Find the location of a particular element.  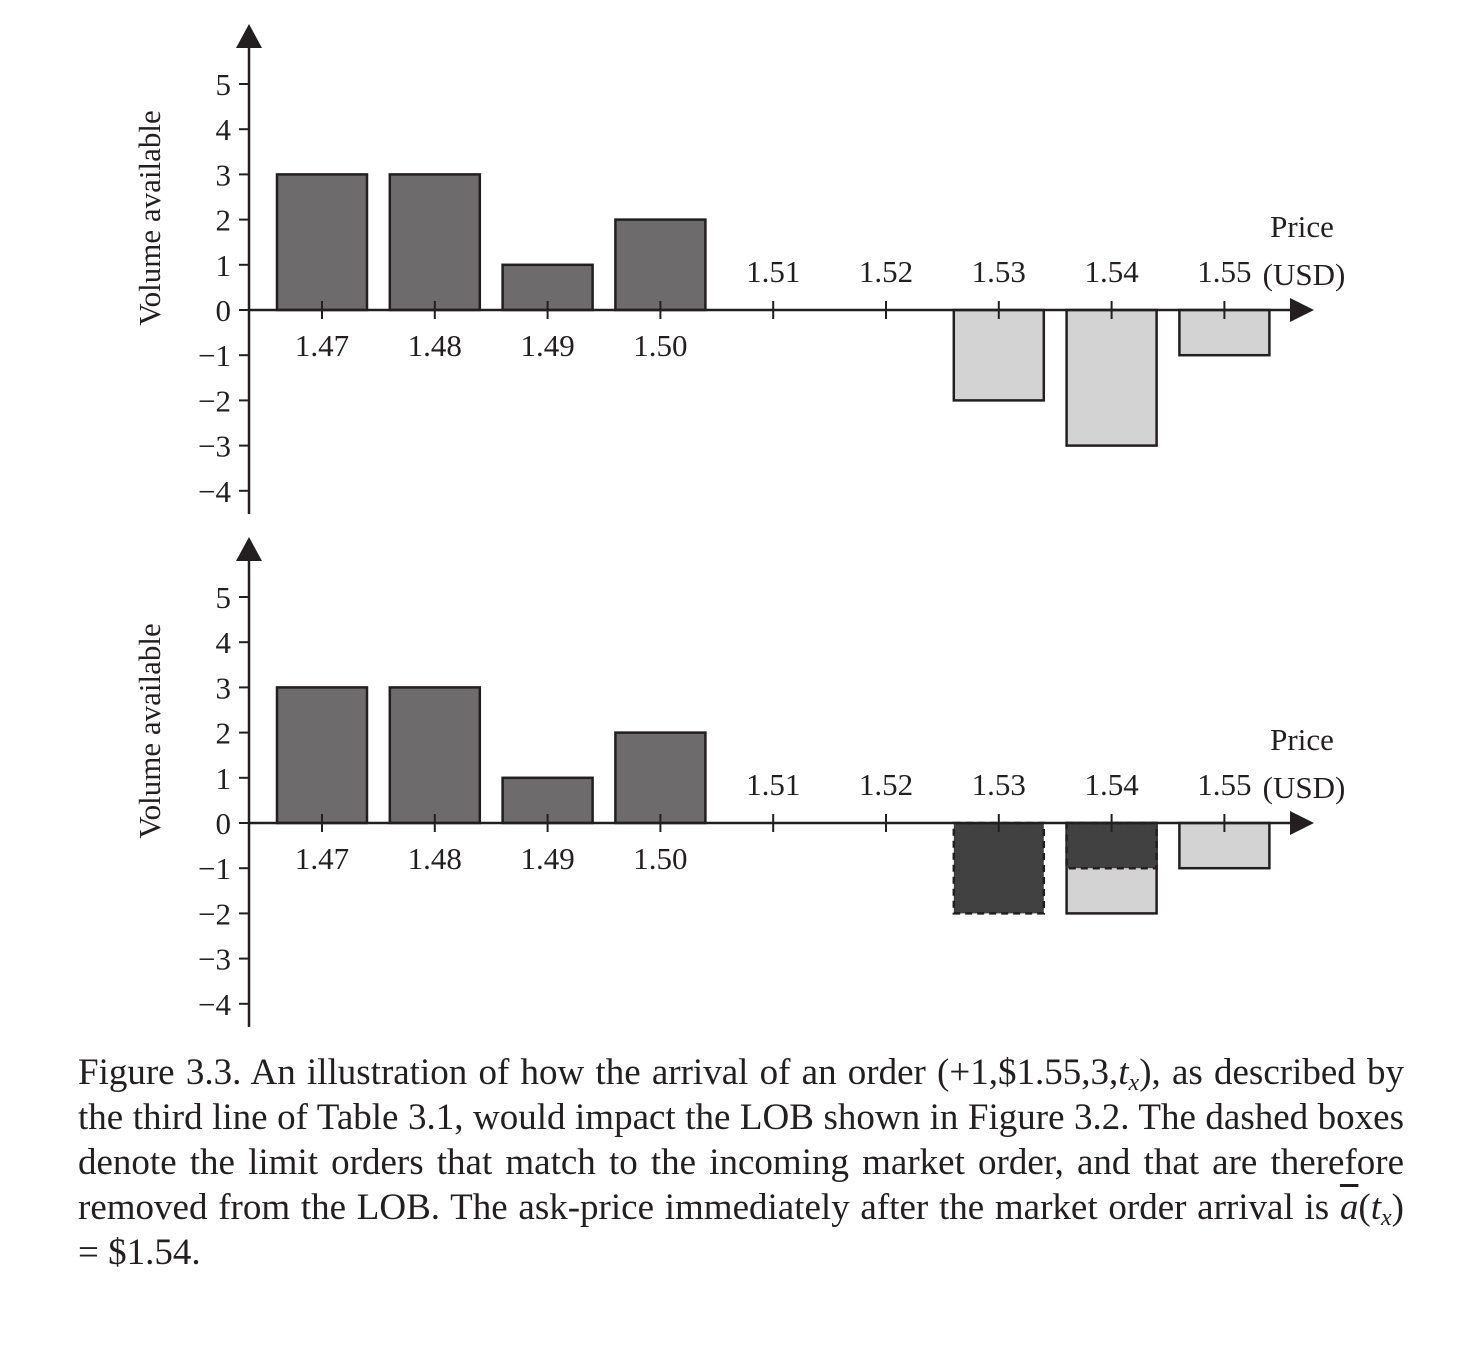

caption-t-var: t is located at coordinates (1123, 1072).